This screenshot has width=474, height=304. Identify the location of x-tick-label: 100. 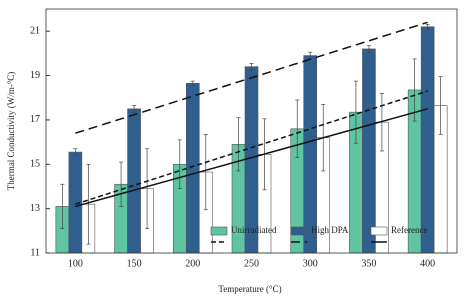
(75, 263).